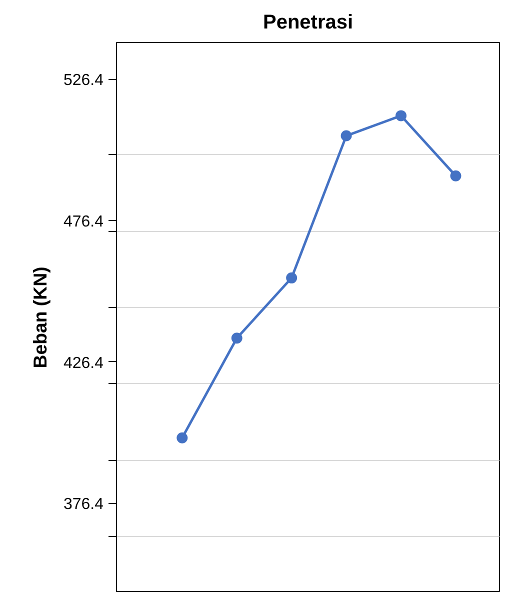 This screenshot has width=531, height=592. I want to click on y-tick-label: 426.4, so click(83, 363).